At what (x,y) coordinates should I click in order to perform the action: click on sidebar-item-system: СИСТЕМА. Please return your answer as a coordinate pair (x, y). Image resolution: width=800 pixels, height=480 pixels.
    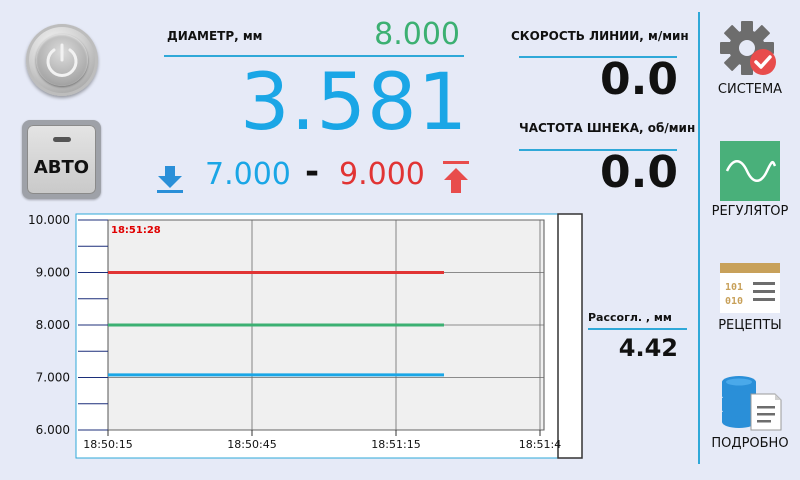
    Looking at the image, I should click on (750, 61).